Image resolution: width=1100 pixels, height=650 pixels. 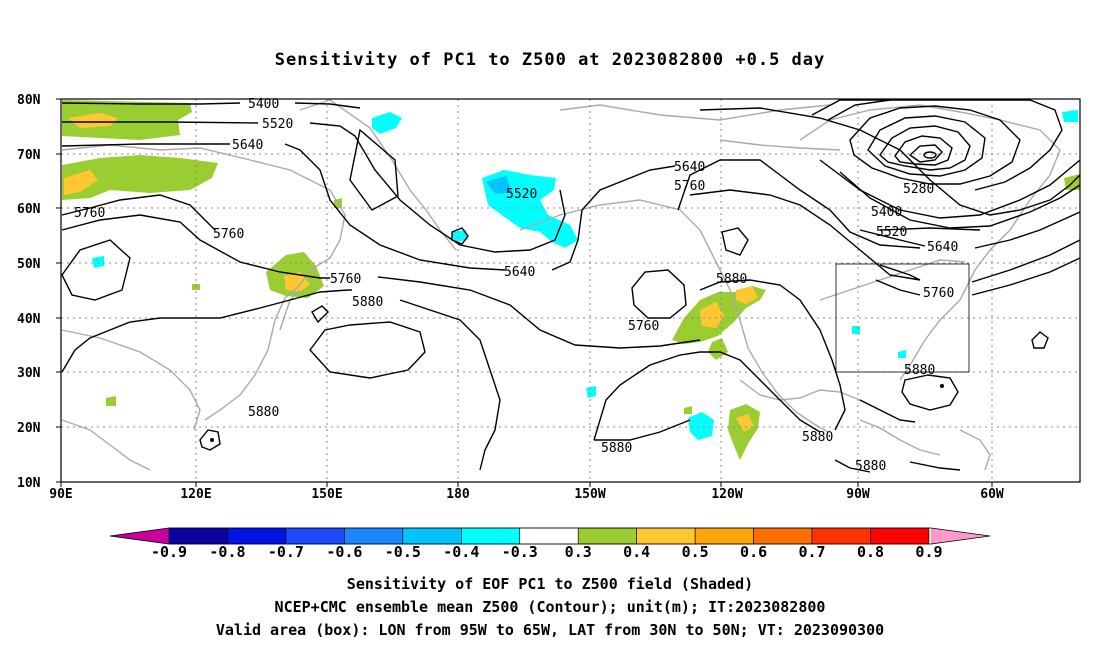 I want to click on lon-tick-label: 120E, so click(x=195, y=494).